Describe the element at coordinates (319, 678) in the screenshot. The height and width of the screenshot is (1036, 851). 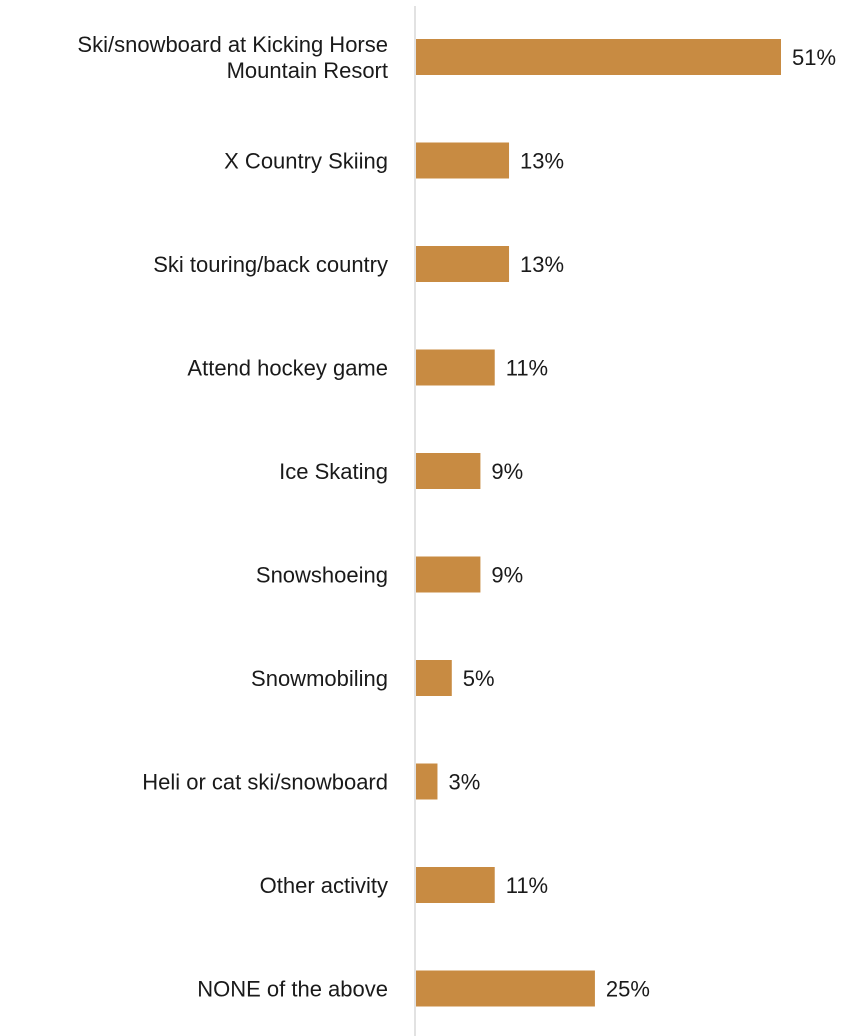
I see `category-label: Snowmobiling` at that location.